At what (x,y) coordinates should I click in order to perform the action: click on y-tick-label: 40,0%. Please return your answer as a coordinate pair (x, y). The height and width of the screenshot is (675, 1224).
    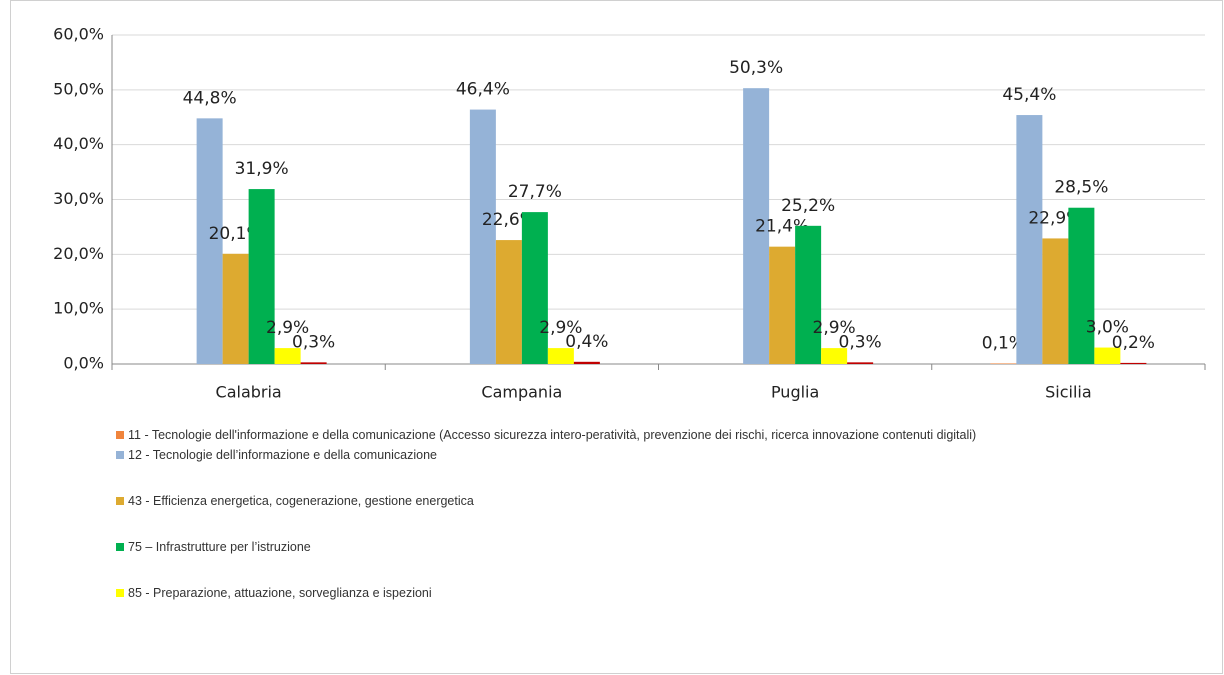
    Looking at the image, I should click on (78, 143).